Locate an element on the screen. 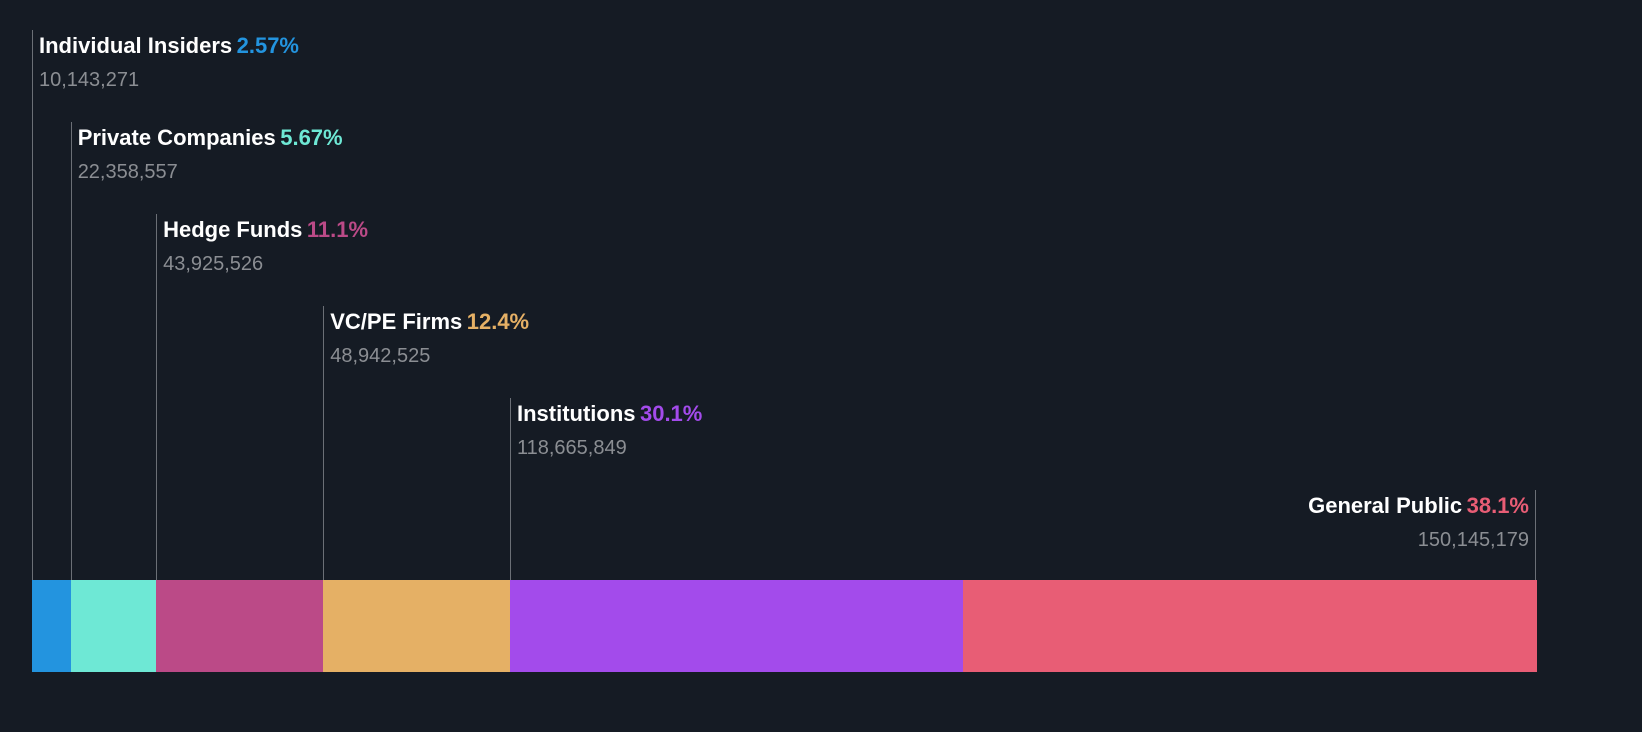 The image size is (1642, 732). category-name: VC/PE Firms is located at coordinates (396, 321).